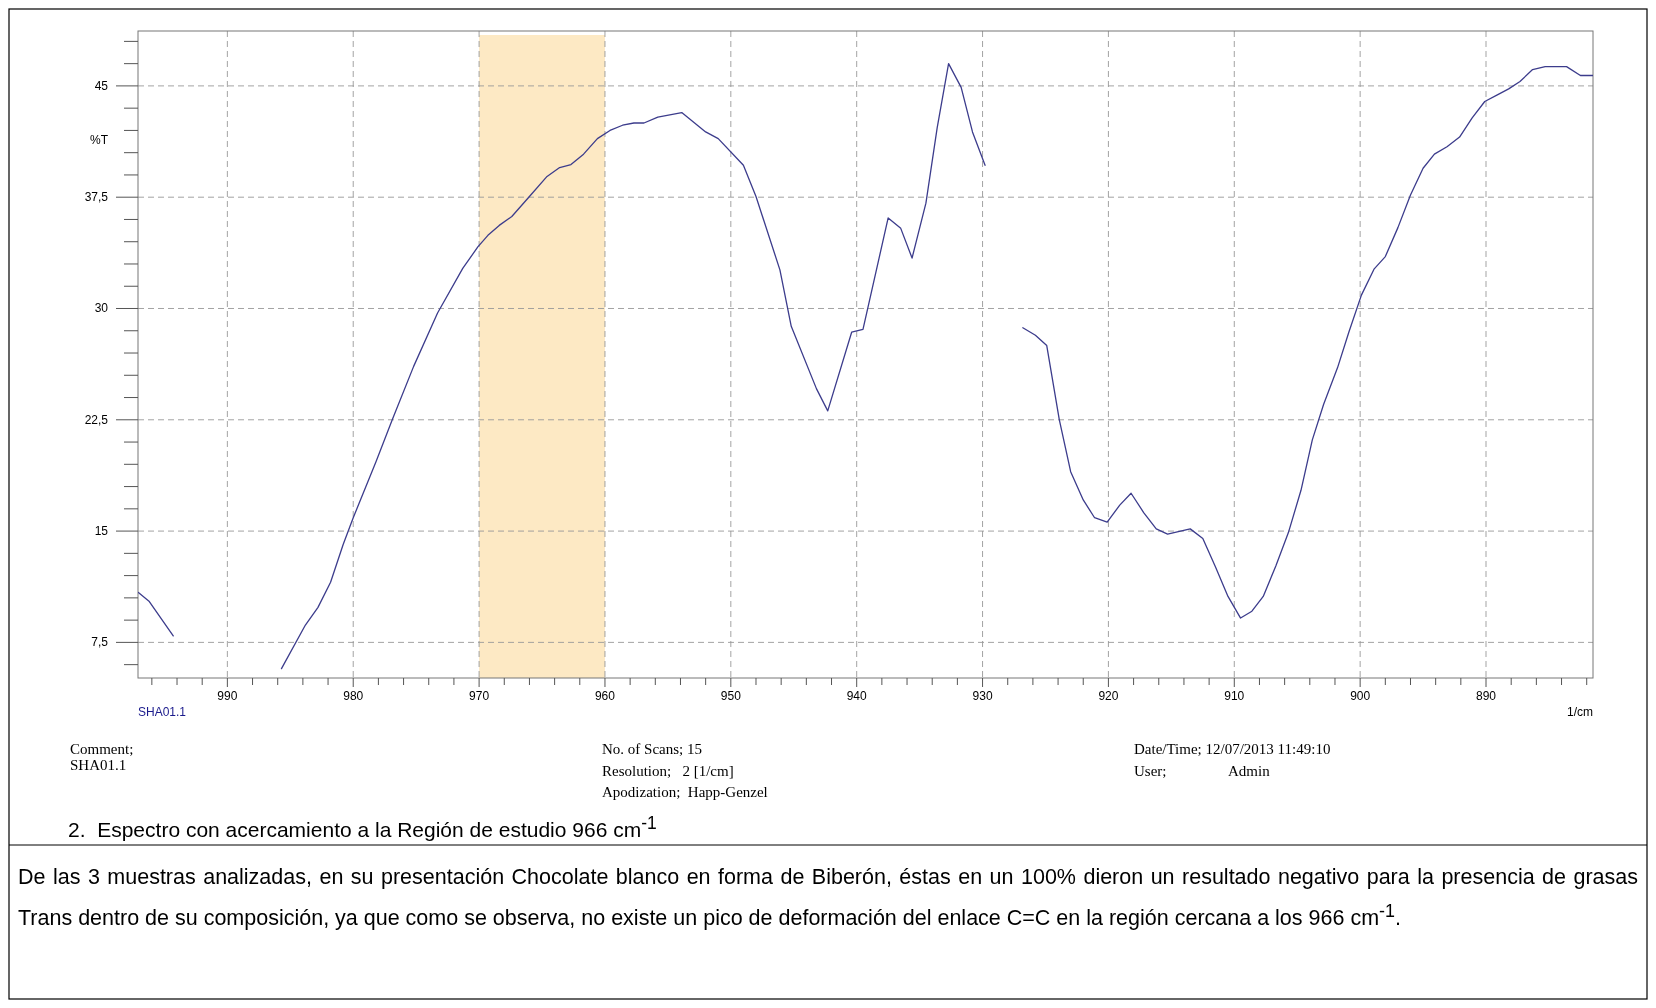 This screenshot has width=1656, height=1008. What do you see at coordinates (1249, 771) in the screenshot?
I see `text: Admin` at bounding box center [1249, 771].